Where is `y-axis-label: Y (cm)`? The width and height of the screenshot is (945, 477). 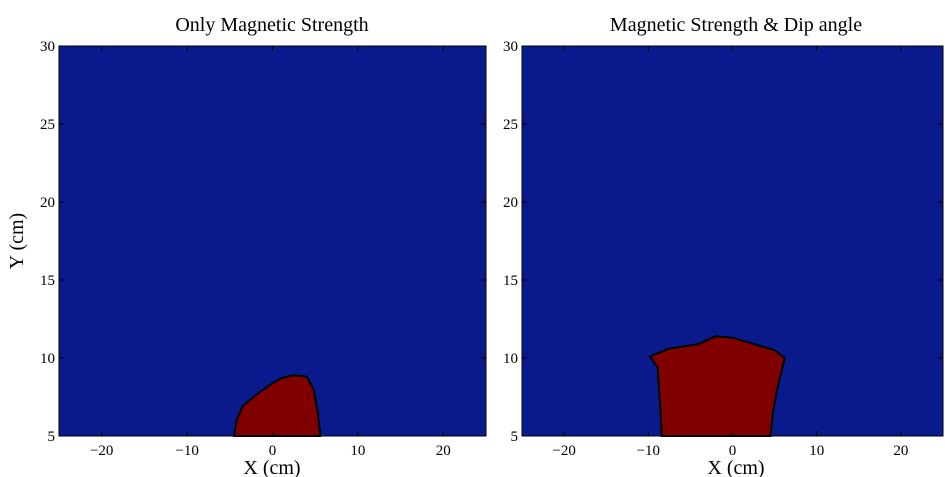 y-axis-label: Y (cm) is located at coordinates (17, 241).